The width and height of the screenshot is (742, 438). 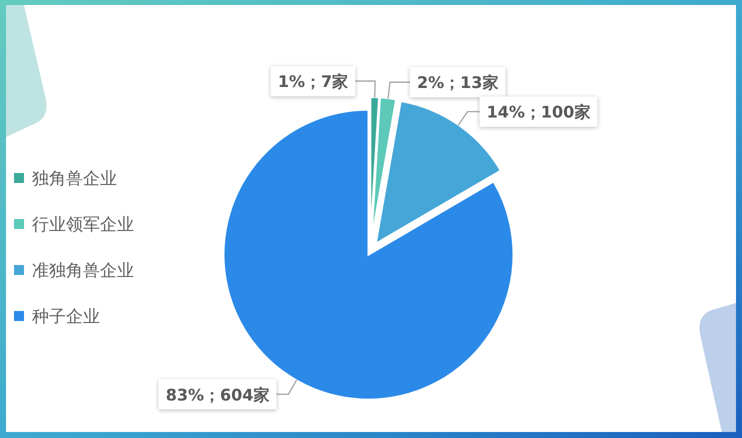 I want to click on legend-label: 准独角兽企业, so click(x=83, y=271).